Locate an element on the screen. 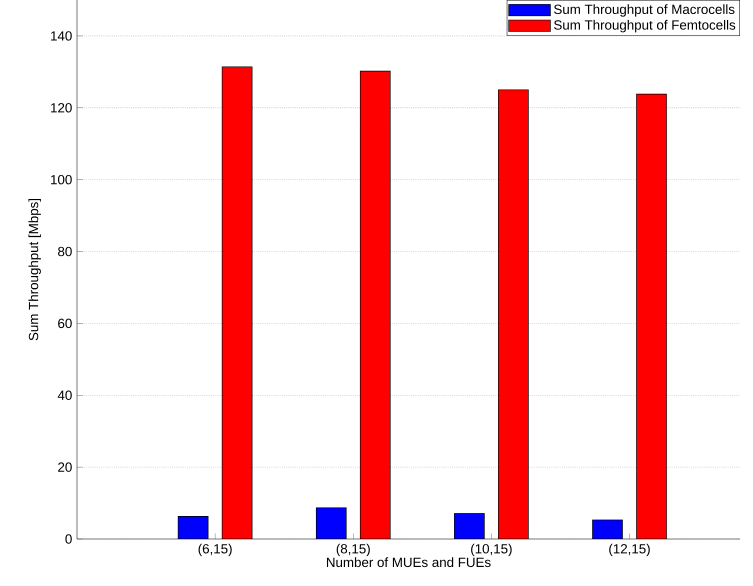  y-axis-title: Sum Throughput [Mbps] is located at coordinates (34, 269).